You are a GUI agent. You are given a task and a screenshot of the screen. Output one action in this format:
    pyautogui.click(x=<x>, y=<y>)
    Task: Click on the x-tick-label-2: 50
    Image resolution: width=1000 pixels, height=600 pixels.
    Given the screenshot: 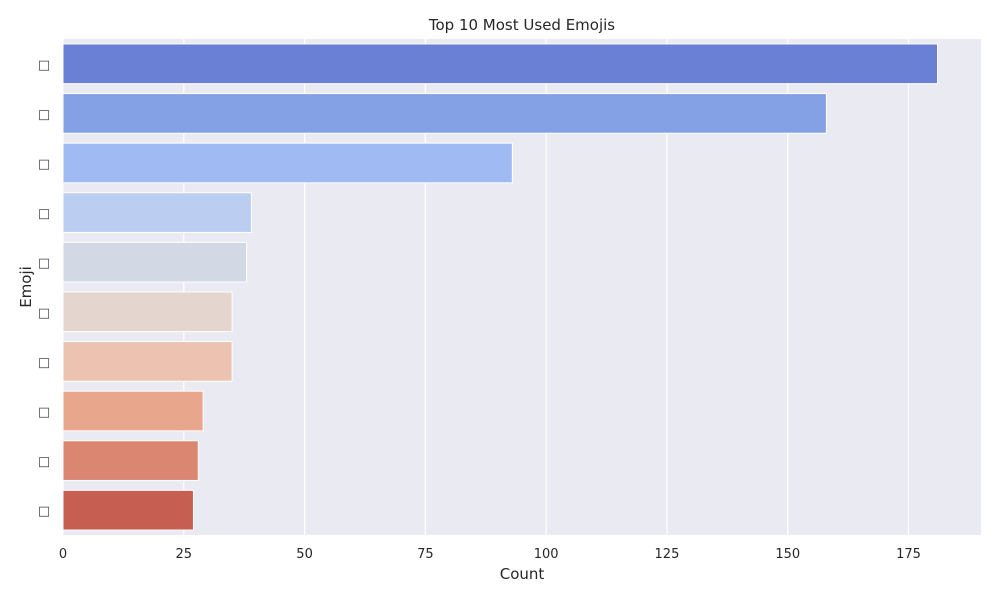 What is the action you would take?
    pyautogui.click(x=304, y=554)
    